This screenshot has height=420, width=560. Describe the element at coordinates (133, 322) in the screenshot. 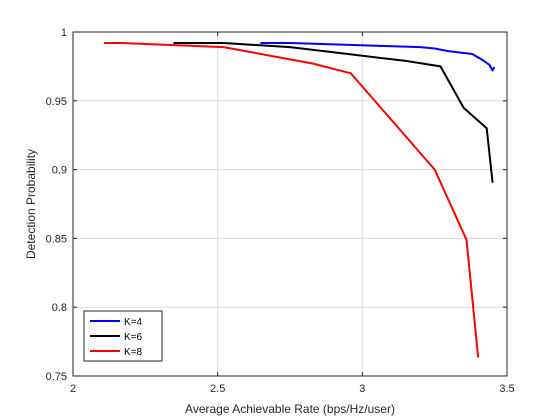

I see `legend-label: K=4` at that location.